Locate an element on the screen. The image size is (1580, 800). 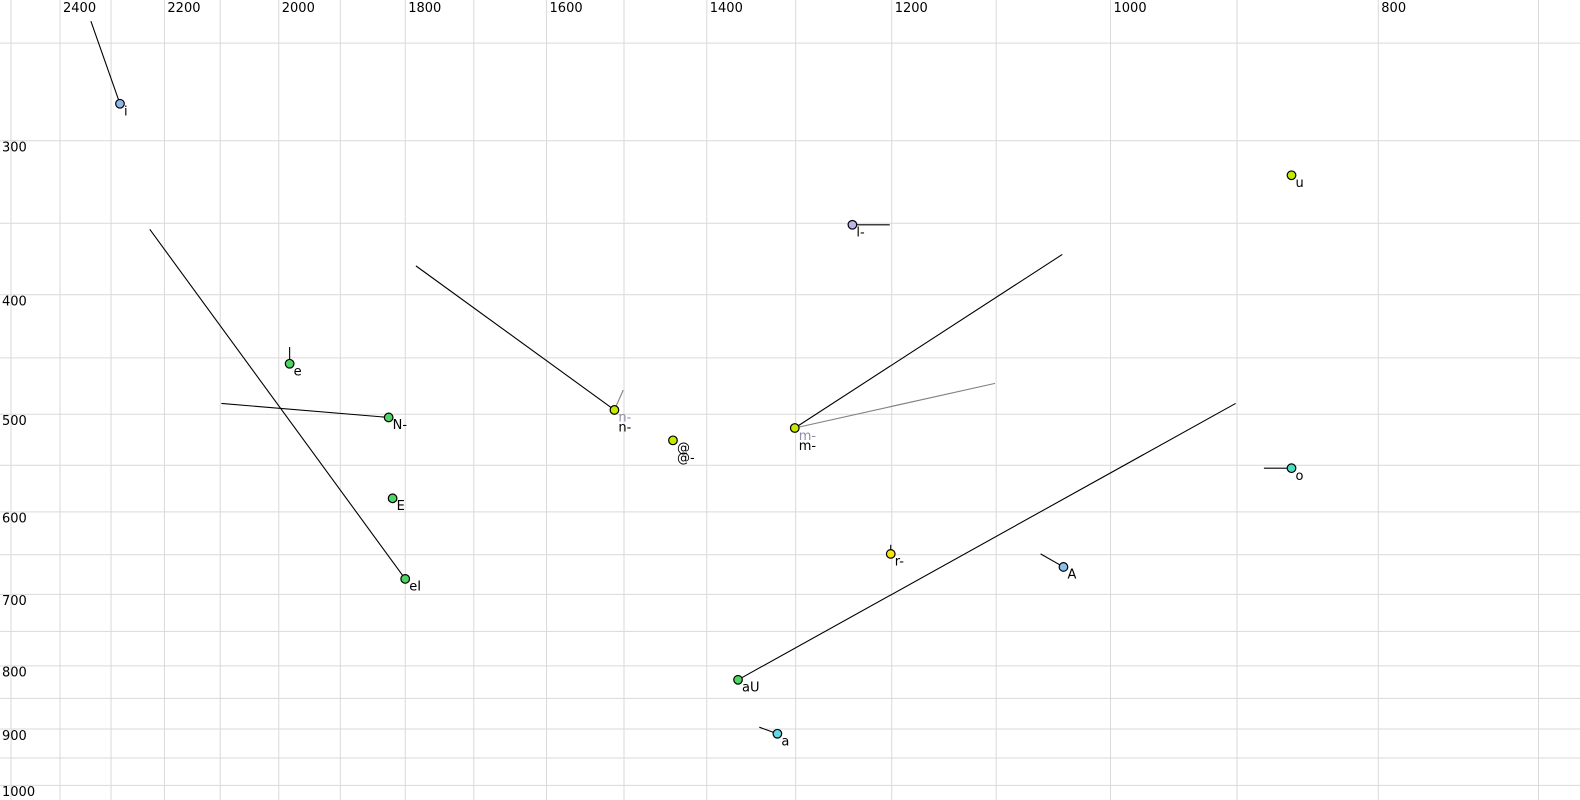
x-tick-label: 1800 is located at coordinates (424, 8).